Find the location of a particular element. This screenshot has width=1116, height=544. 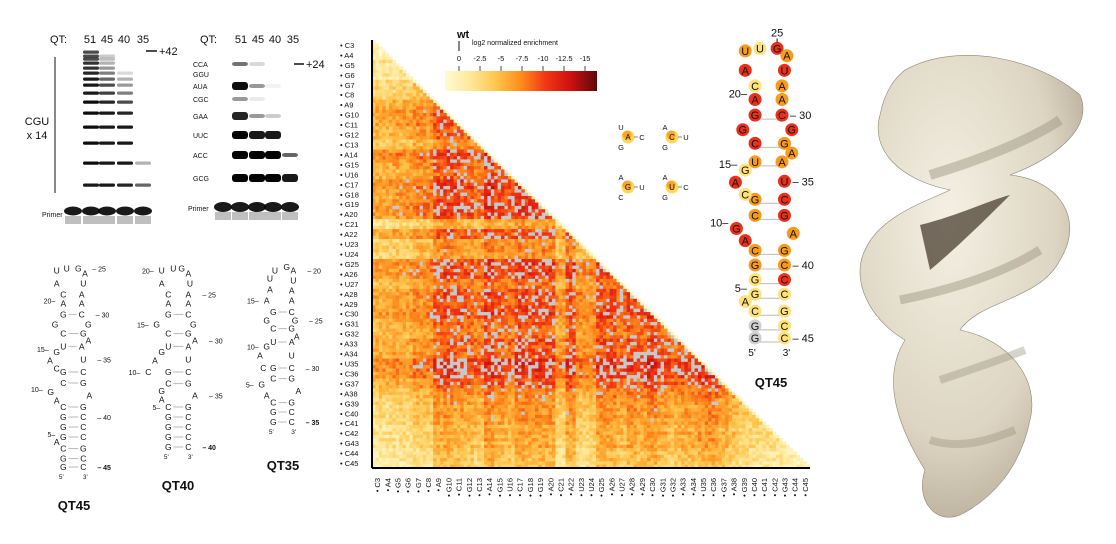

gel-left-lane-label: 35 is located at coordinates (143, 40).